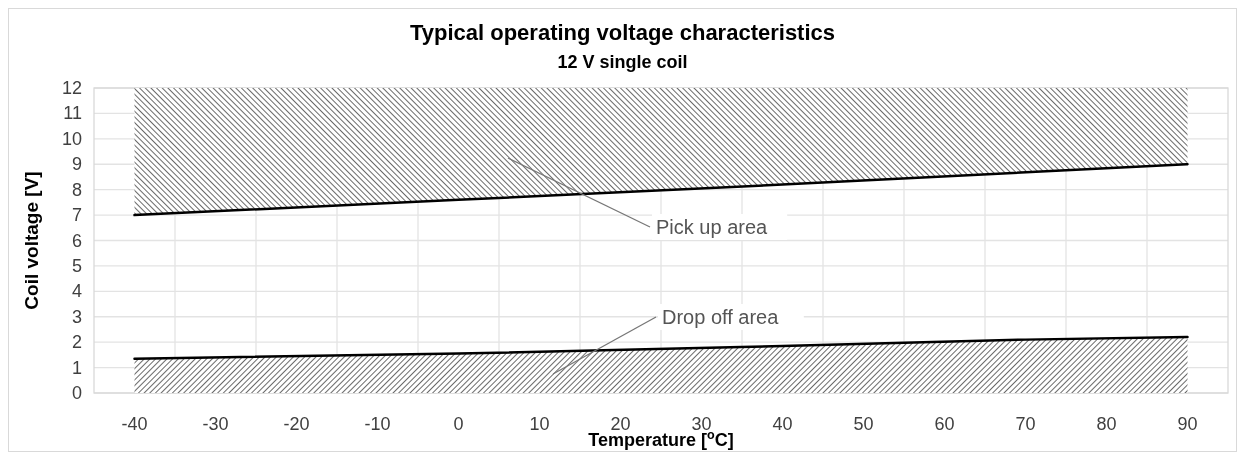 This screenshot has height=460, width=1245. I want to click on y-tick-label: 6, so click(76, 240).